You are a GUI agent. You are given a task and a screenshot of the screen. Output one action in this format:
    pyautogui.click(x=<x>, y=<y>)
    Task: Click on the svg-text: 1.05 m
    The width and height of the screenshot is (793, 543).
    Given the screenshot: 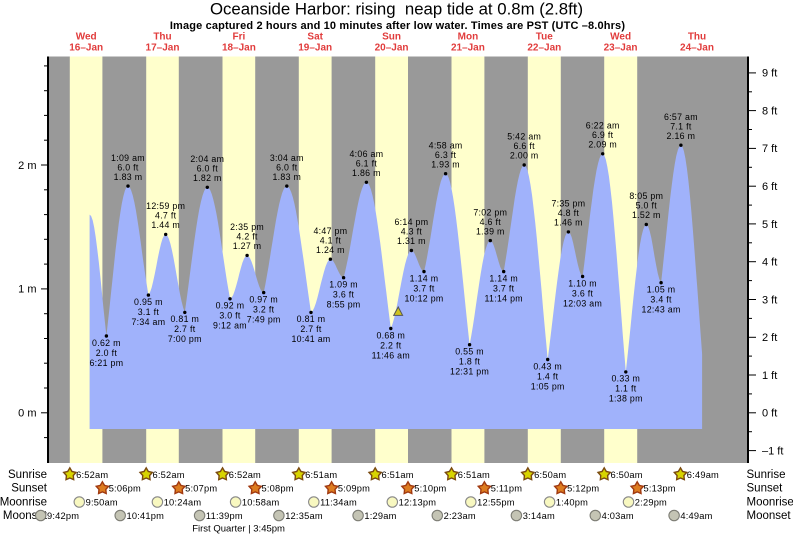 What is the action you would take?
    pyautogui.click(x=661, y=290)
    